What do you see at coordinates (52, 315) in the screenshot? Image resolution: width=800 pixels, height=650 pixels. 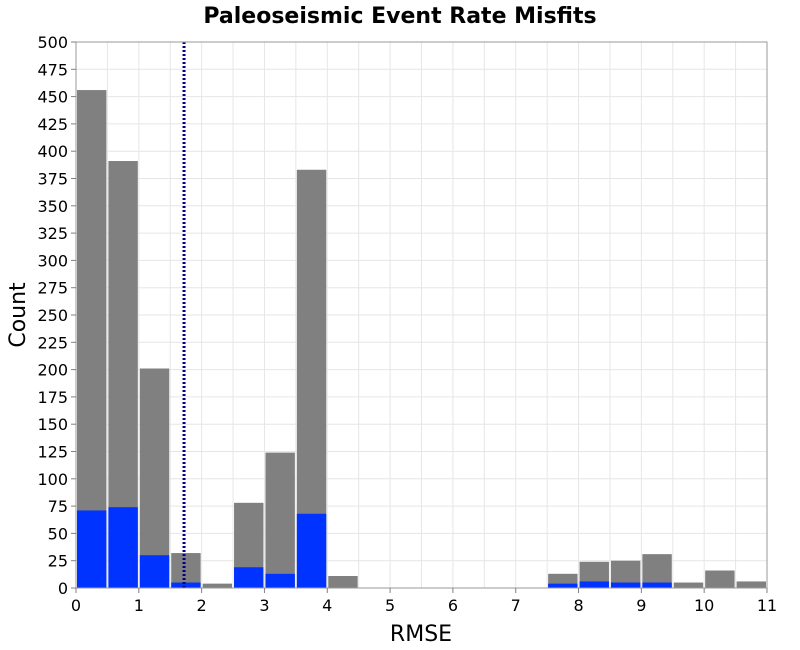 I see `y-tick-label: 250` at bounding box center [52, 315].